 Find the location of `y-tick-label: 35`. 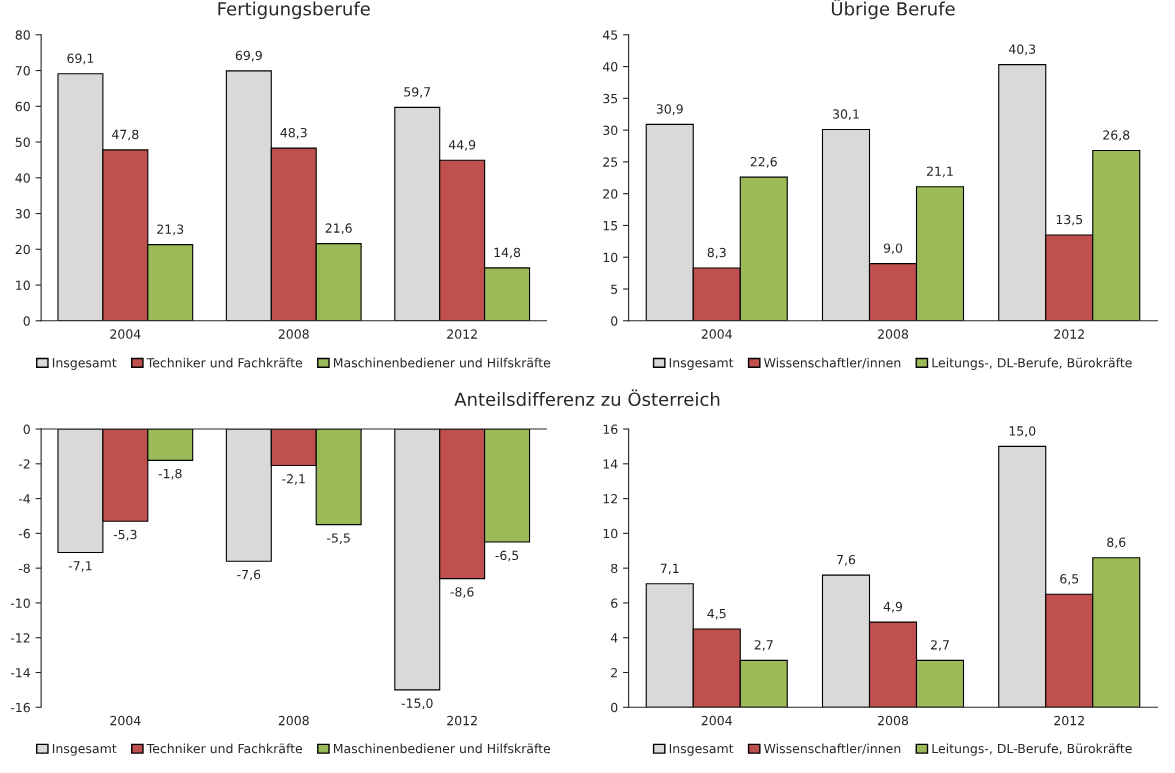

y-tick-label: 35 is located at coordinates (610, 98).